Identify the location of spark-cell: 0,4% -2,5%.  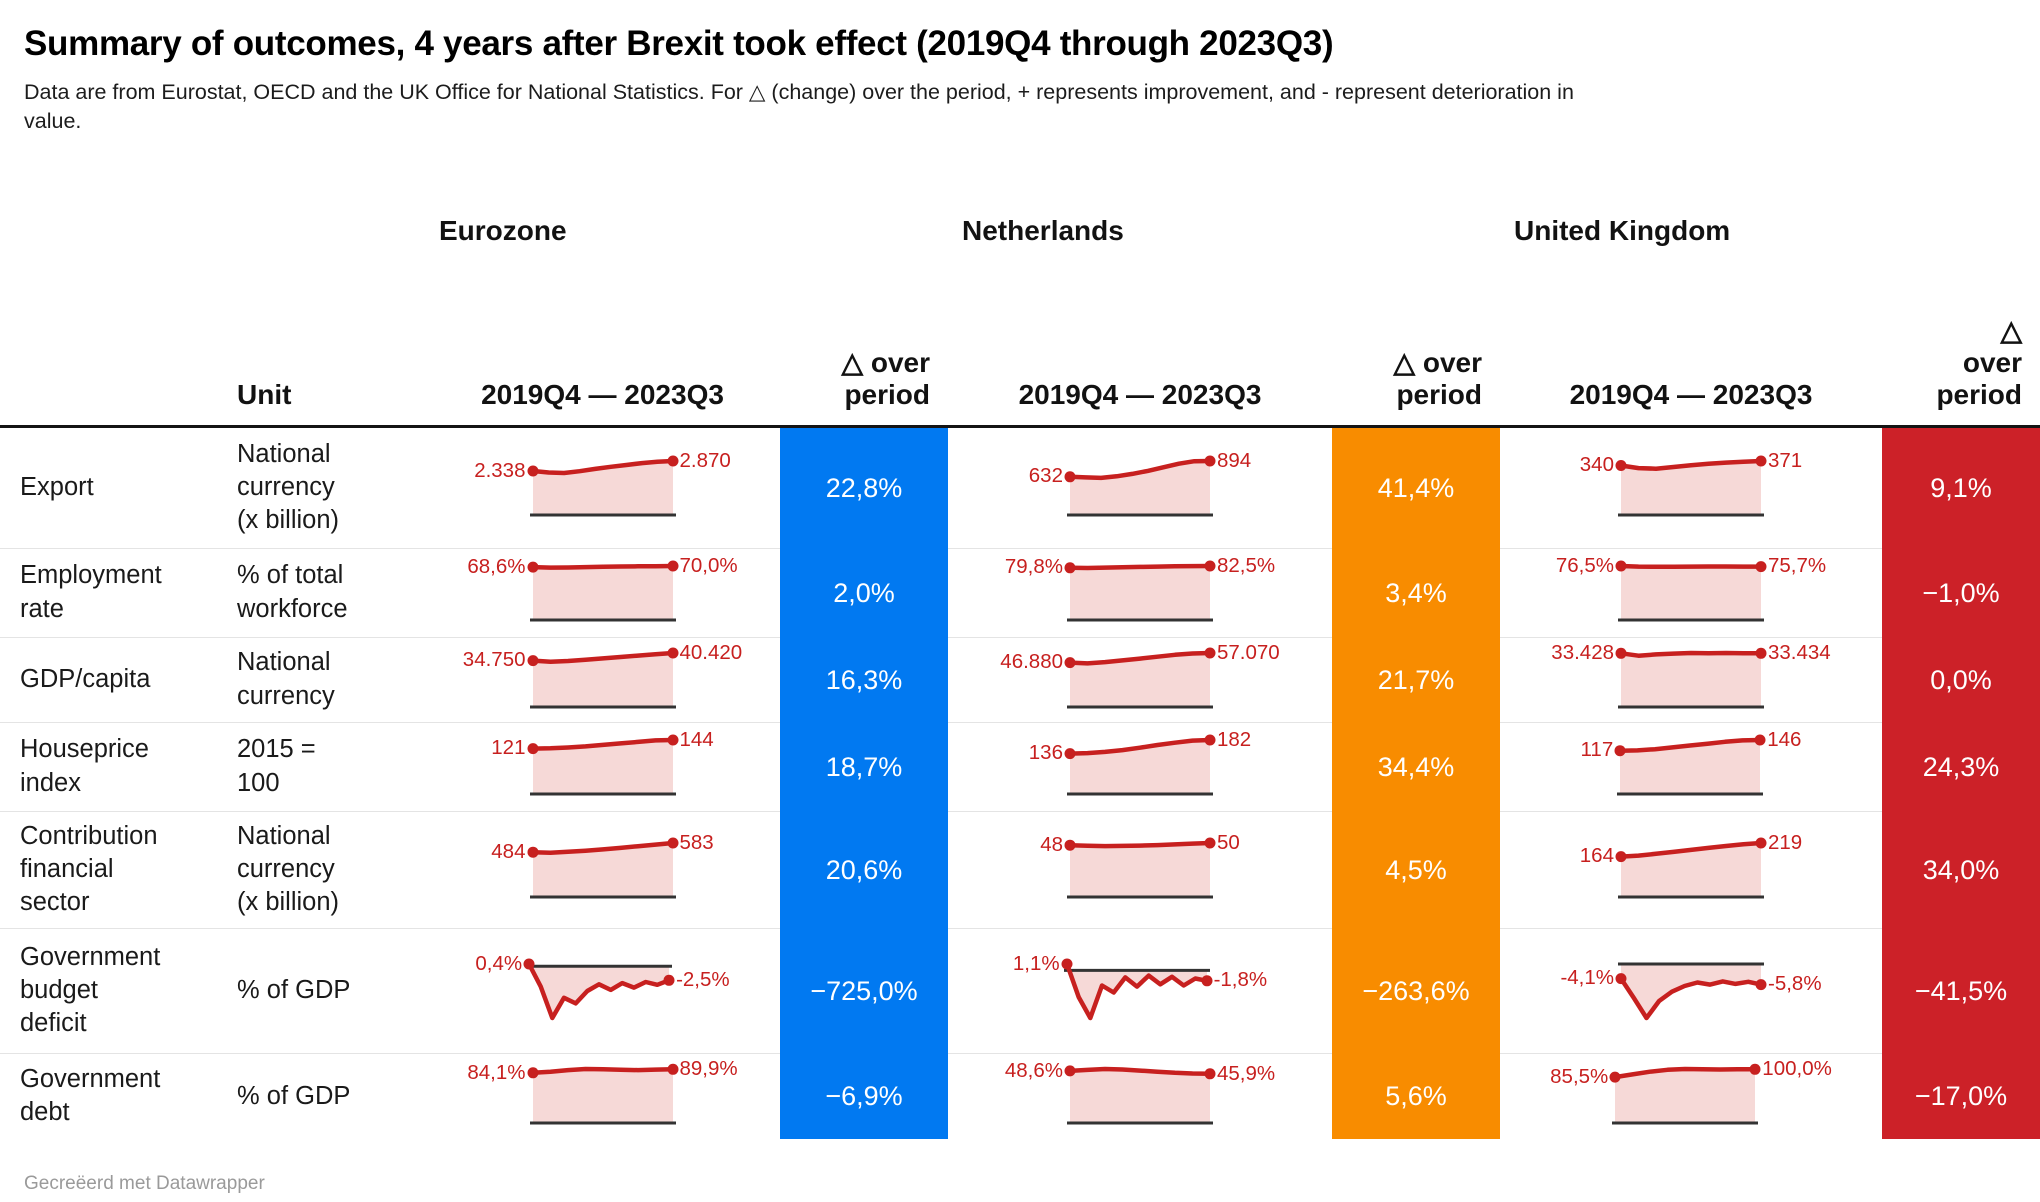
(602, 991).